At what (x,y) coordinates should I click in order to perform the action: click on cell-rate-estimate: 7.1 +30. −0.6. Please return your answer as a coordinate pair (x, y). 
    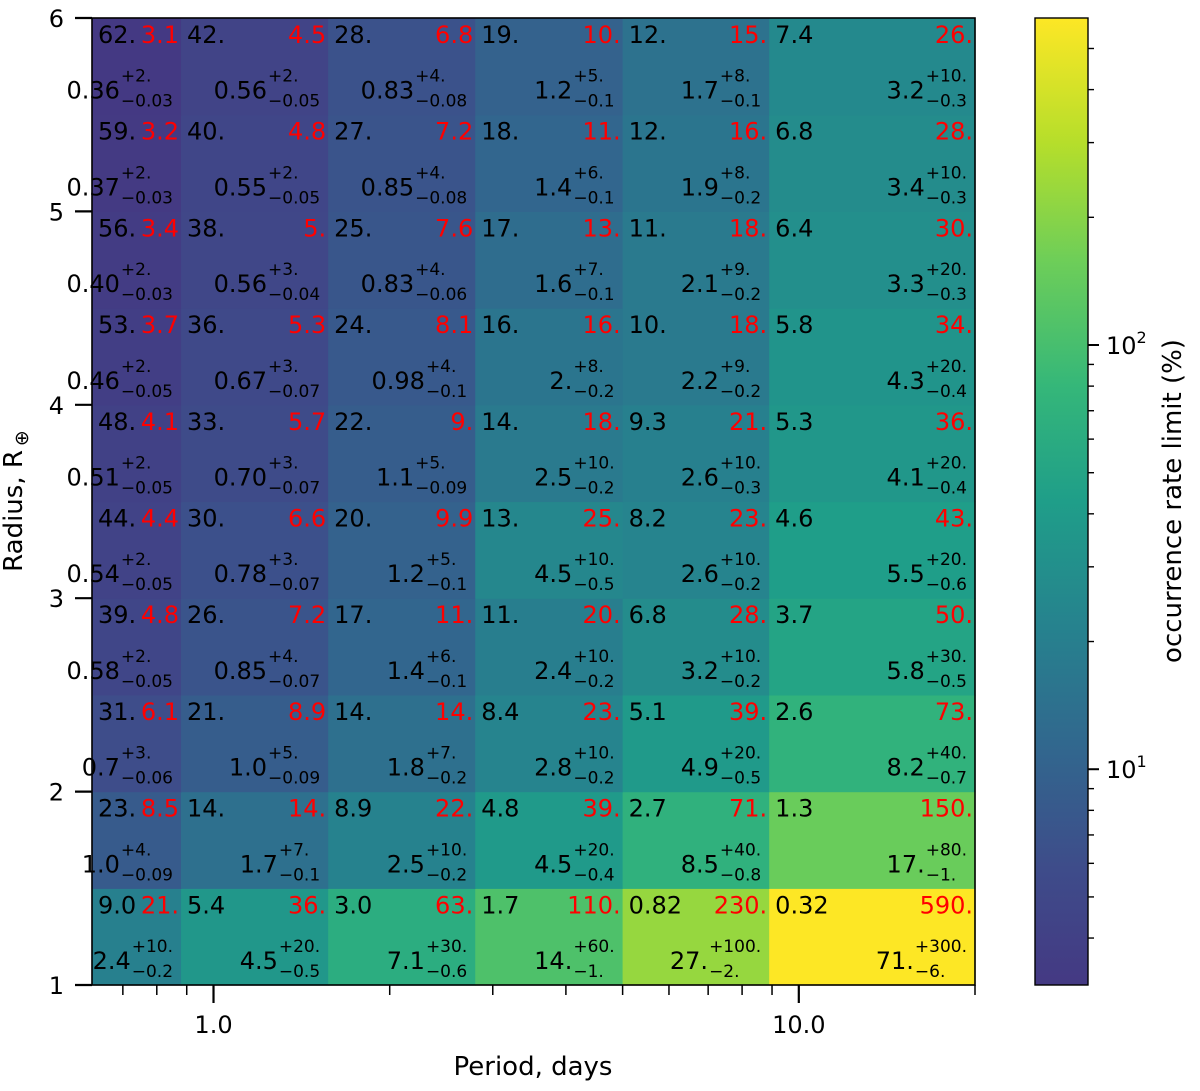
    Looking at the image, I should click on (427, 959).